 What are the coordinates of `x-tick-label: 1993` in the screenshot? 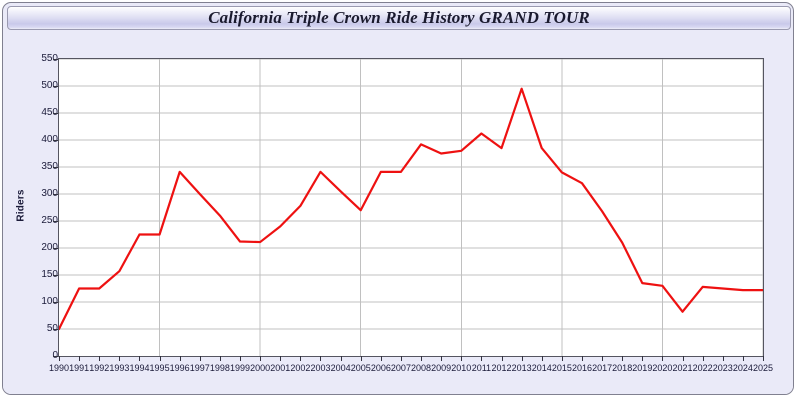 It's located at (119, 368).